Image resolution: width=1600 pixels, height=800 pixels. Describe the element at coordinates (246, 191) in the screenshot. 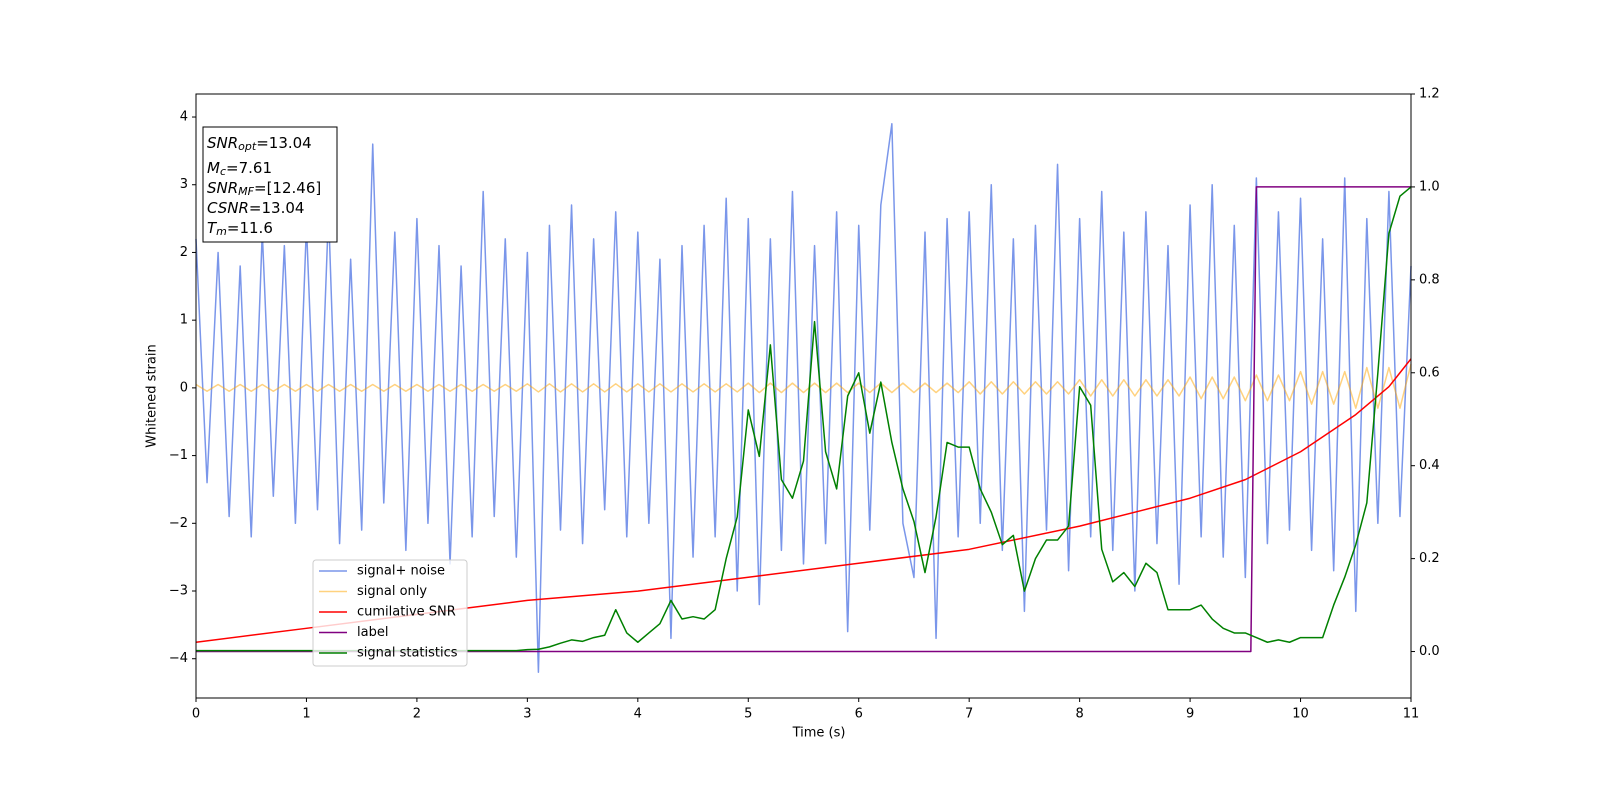

I see `info-subscript: MF` at that location.